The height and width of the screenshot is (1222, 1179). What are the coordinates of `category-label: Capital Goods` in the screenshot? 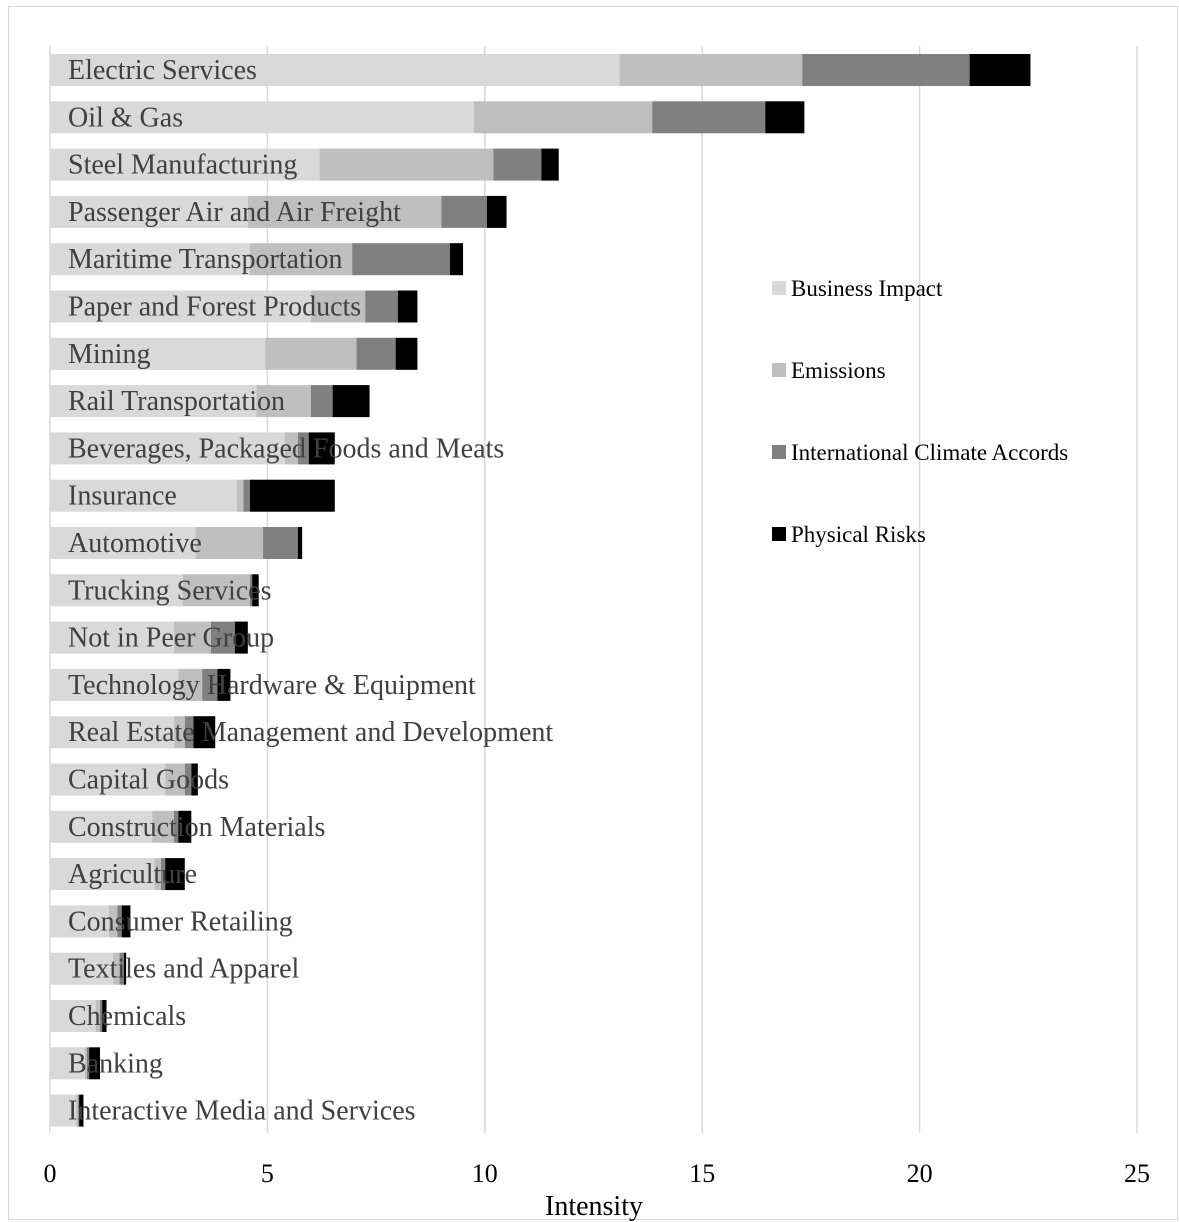 It's located at (148, 780).